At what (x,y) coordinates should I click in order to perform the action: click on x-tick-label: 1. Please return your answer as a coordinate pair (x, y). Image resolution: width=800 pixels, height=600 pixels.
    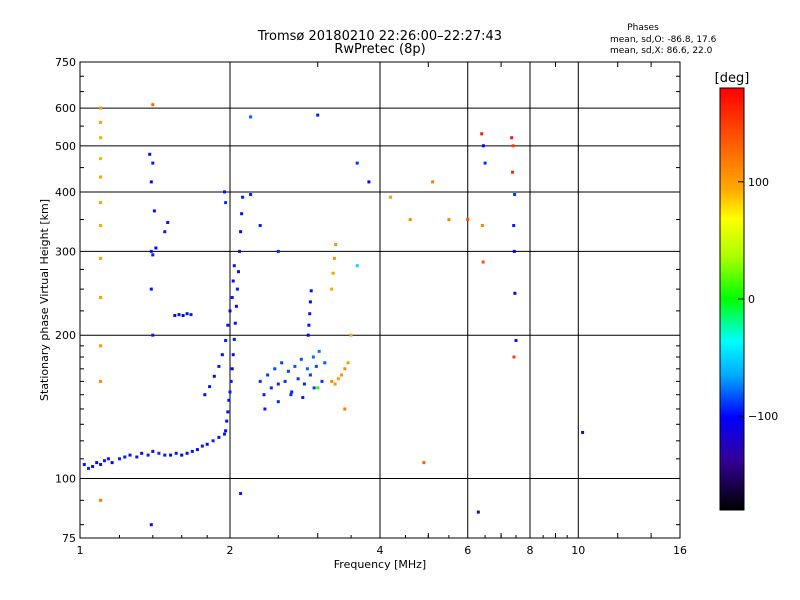
    Looking at the image, I should click on (80, 550).